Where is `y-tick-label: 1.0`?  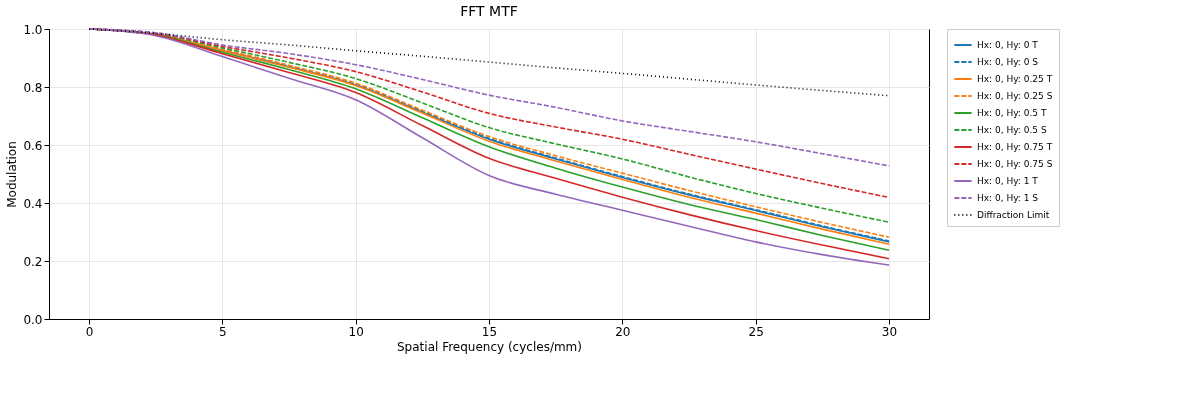
y-tick-label: 1.0 is located at coordinates (33, 29).